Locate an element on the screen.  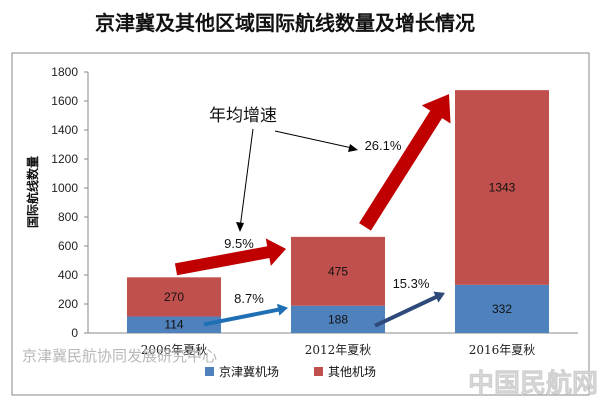
bar-value-label: 270 is located at coordinates (174, 297).